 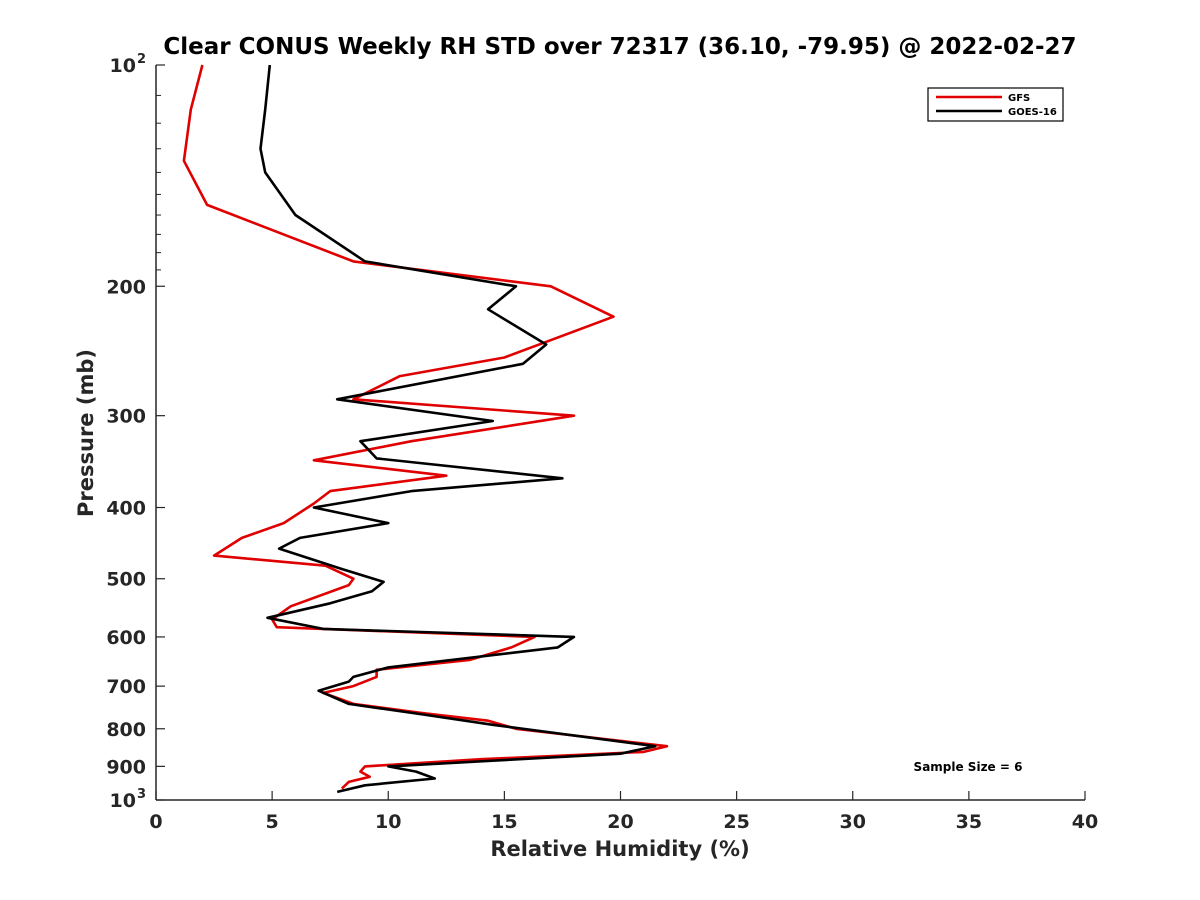 I want to click on x-tick-label: 5, so click(x=272, y=822).